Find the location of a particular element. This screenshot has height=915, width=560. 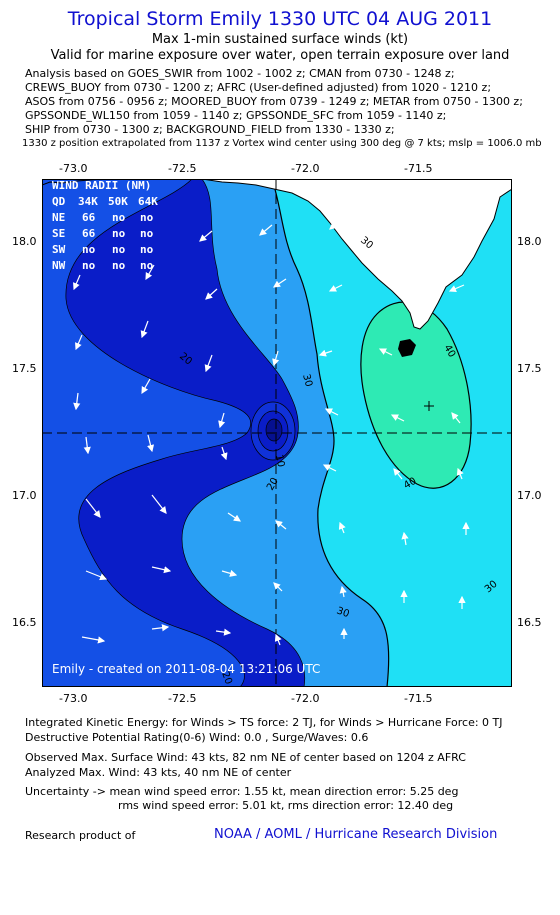

contour-label: 10 is located at coordinates (279, 461).